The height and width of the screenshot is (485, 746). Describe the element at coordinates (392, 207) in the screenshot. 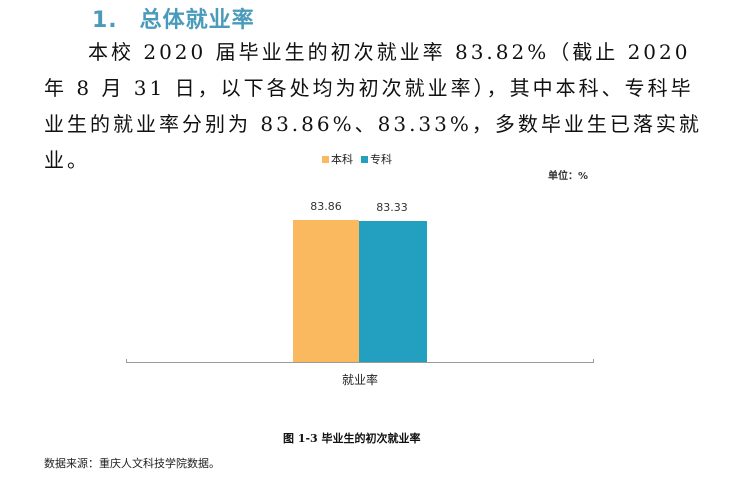

I see `data-label-zhuanke: 83.33` at that location.